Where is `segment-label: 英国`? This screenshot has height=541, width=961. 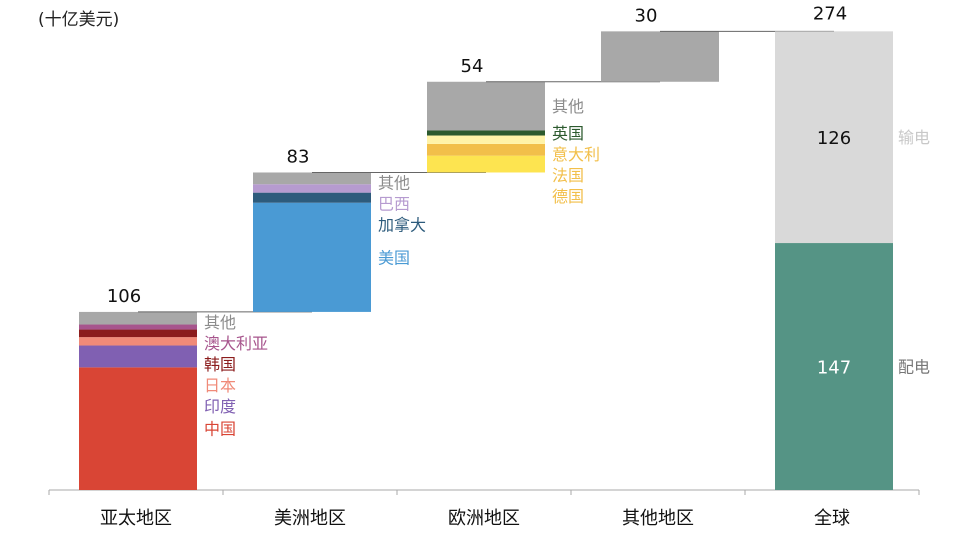 segment-label: 英国 is located at coordinates (568, 133).